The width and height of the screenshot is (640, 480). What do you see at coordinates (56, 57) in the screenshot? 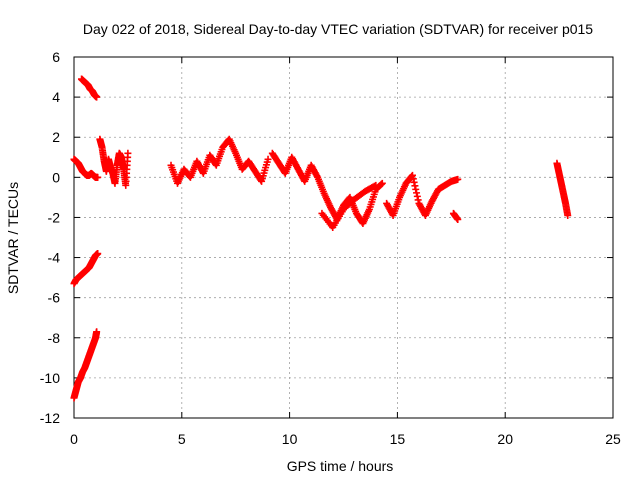
I see `y-tick-label: 6` at bounding box center [56, 57].